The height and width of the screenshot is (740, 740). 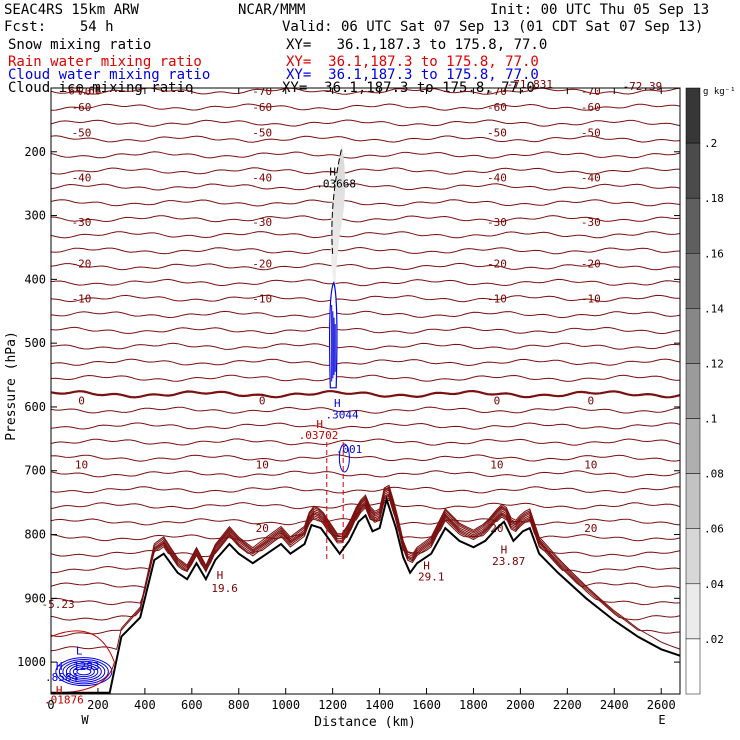 What do you see at coordinates (35, 535) in the screenshot?
I see `y-tick-label: 800` at bounding box center [35, 535].